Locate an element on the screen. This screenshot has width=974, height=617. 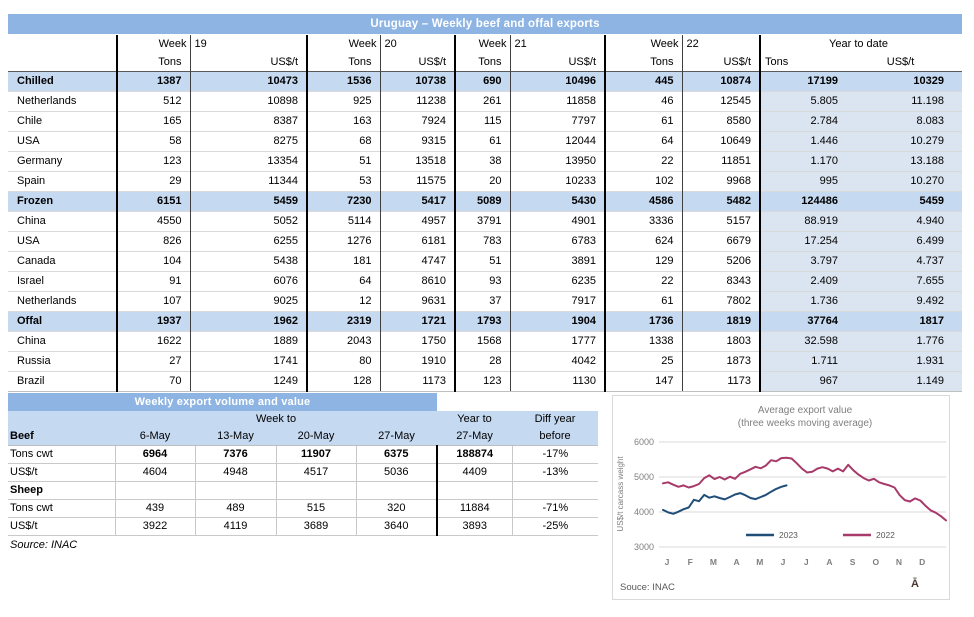
row-label: USA is located at coordinates (62, 141).